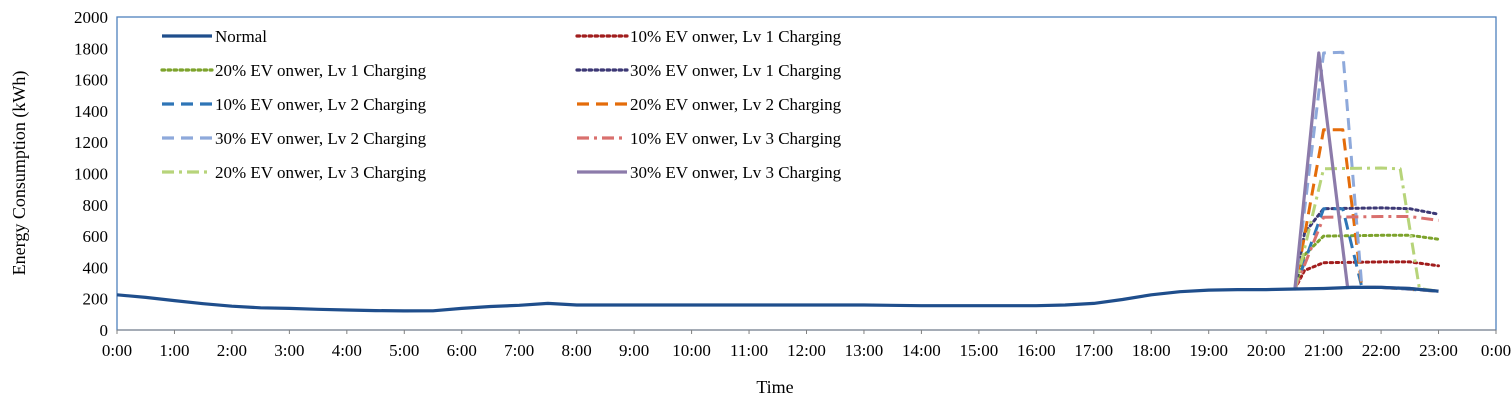 This screenshot has width=1511, height=403. What do you see at coordinates (1151, 350) in the screenshot?
I see `x-tick-label-18: 18:00` at bounding box center [1151, 350].